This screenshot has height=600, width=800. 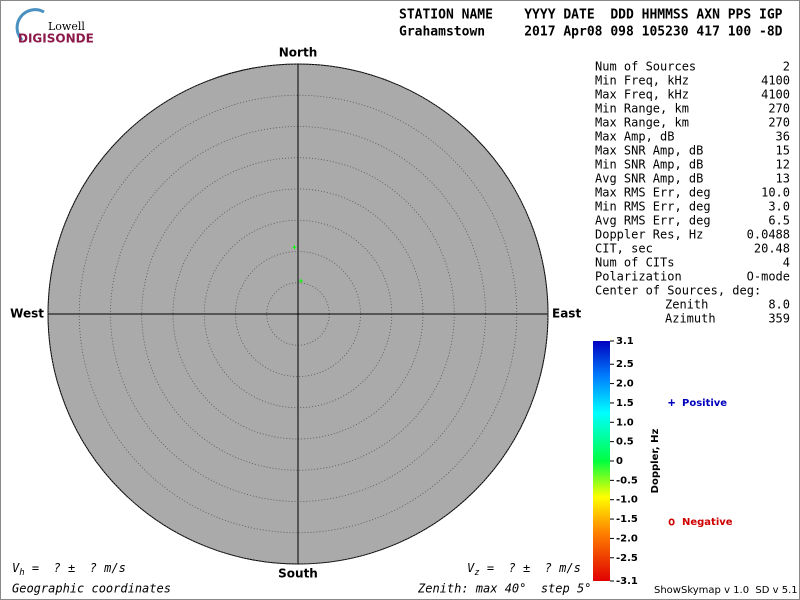 What do you see at coordinates (779, 207) in the screenshot?
I see `stat-value: 3.0` at bounding box center [779, 207].